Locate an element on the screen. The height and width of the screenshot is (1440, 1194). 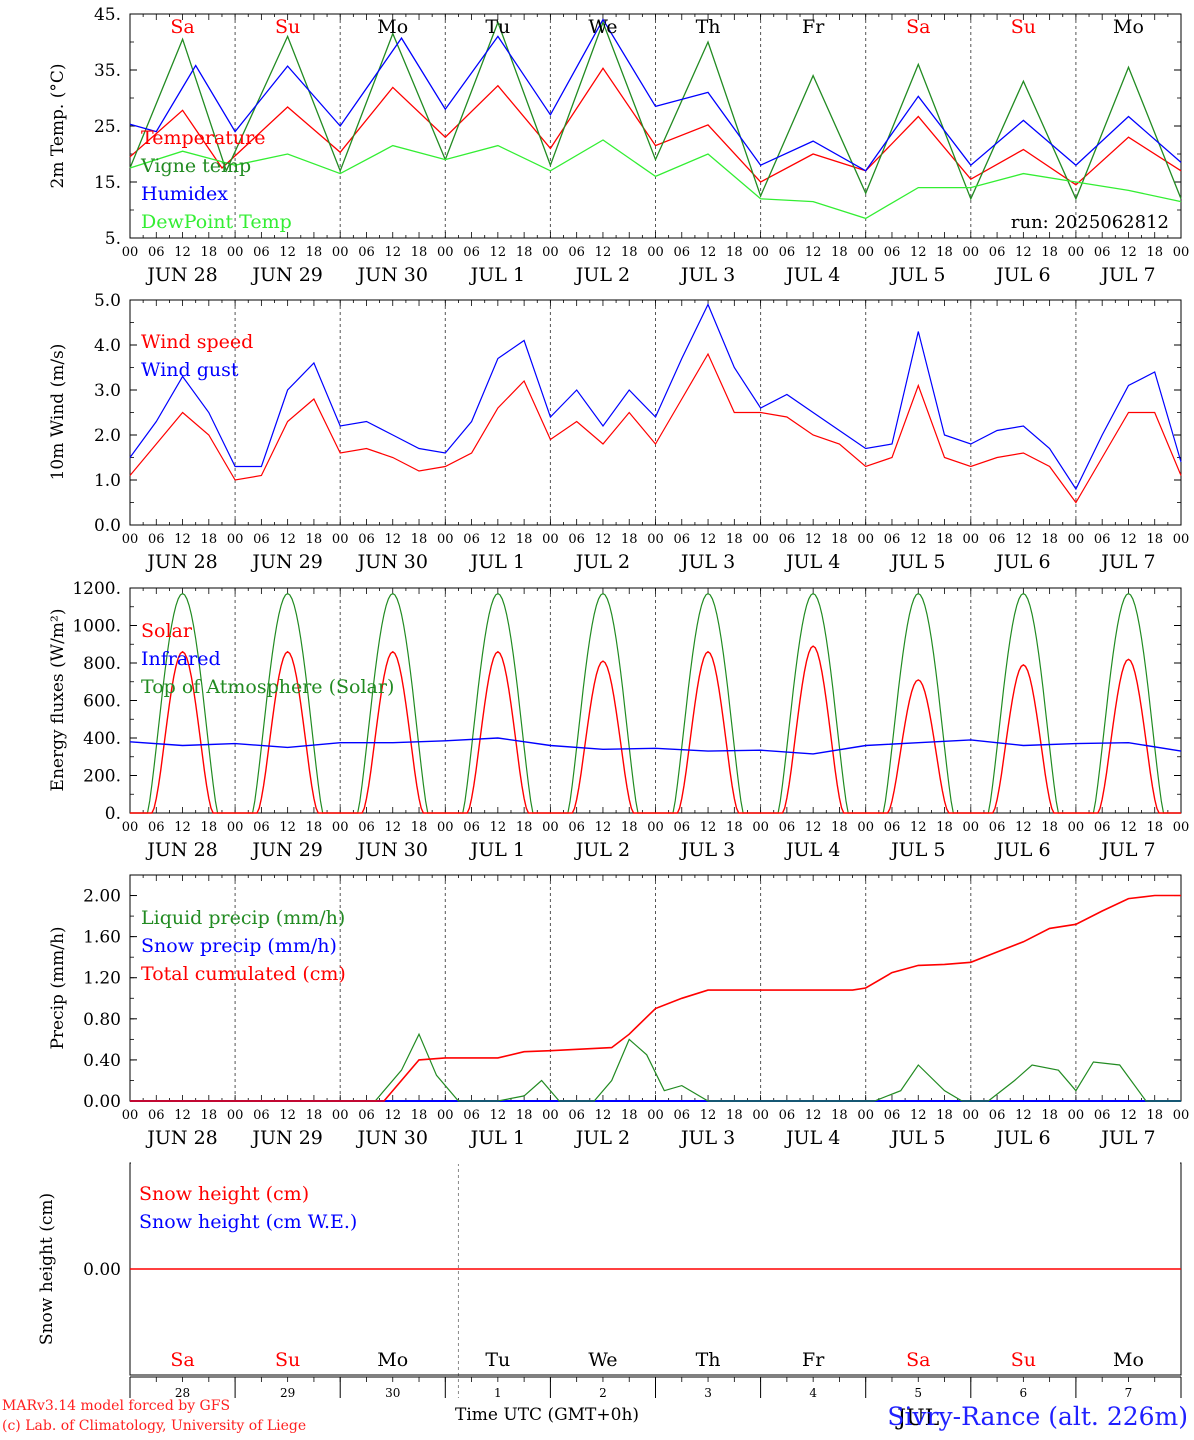
panel-0-weekday-label: Sa is located at coordinates (182, 27).